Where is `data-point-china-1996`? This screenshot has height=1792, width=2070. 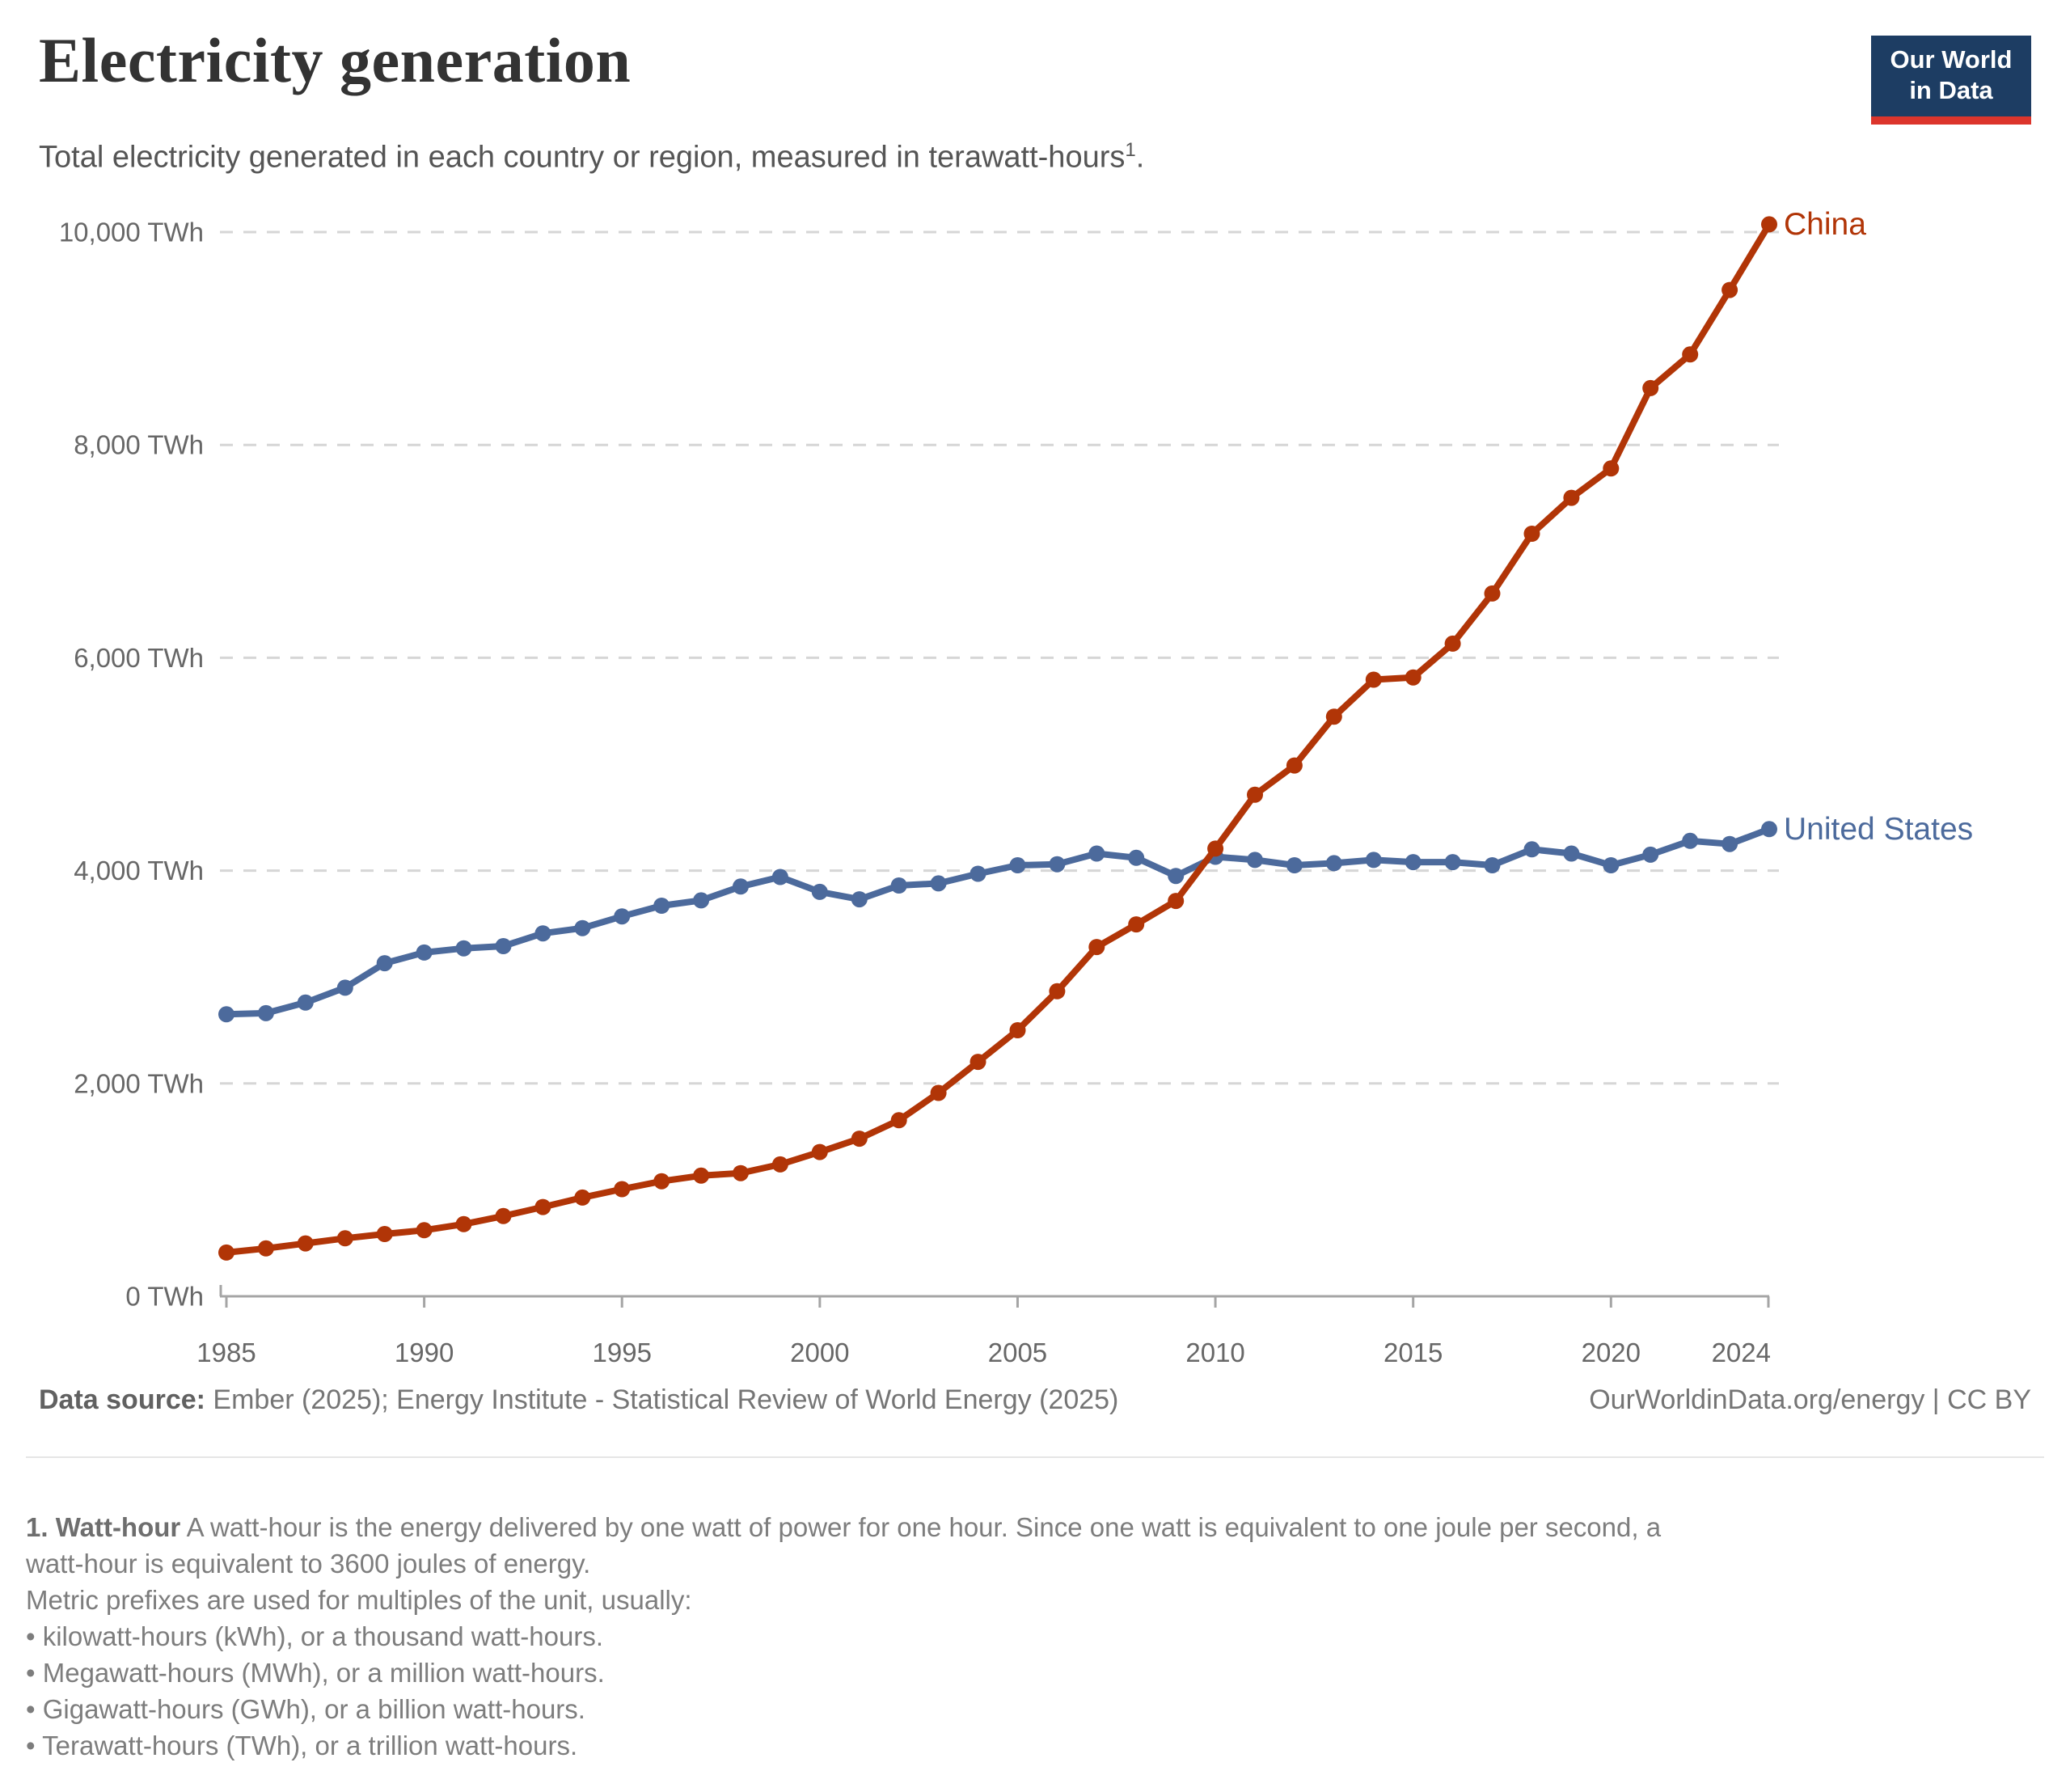
data-point-china-1996 is located at coordinates (661, 1181).